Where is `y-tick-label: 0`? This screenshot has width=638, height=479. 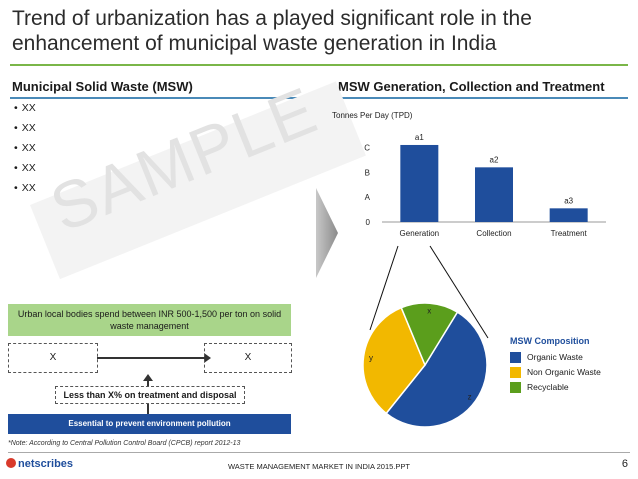 y-tick-label: 0 is located at coordinates (368, 222).